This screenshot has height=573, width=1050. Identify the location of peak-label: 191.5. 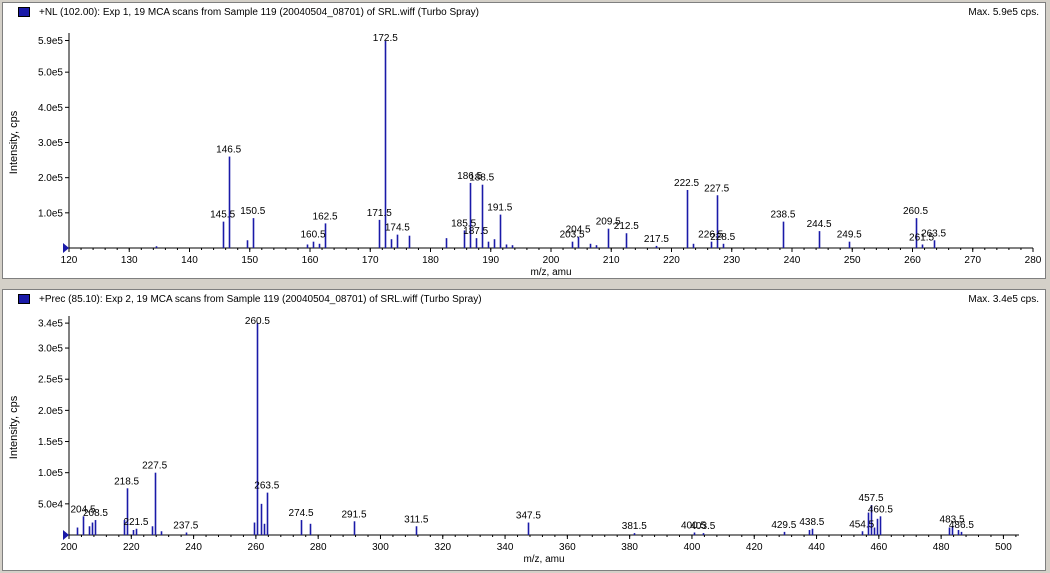
(499, 208).